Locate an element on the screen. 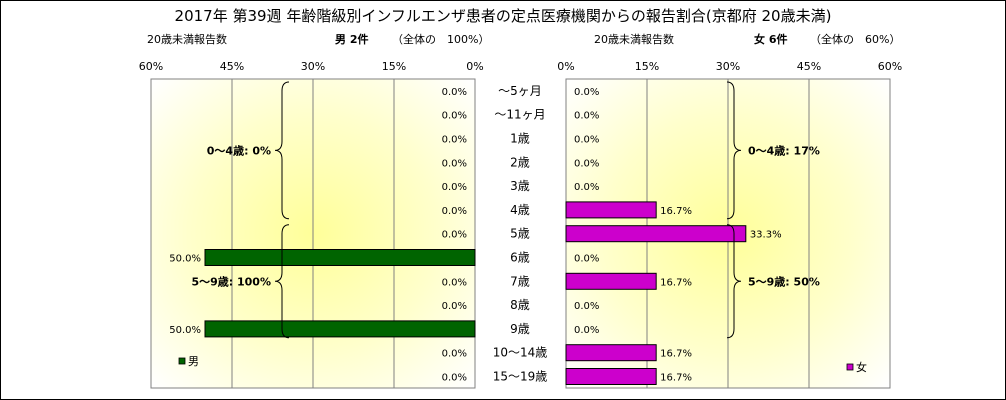  category-label: 9歳 is located at coordinates (520, 329).